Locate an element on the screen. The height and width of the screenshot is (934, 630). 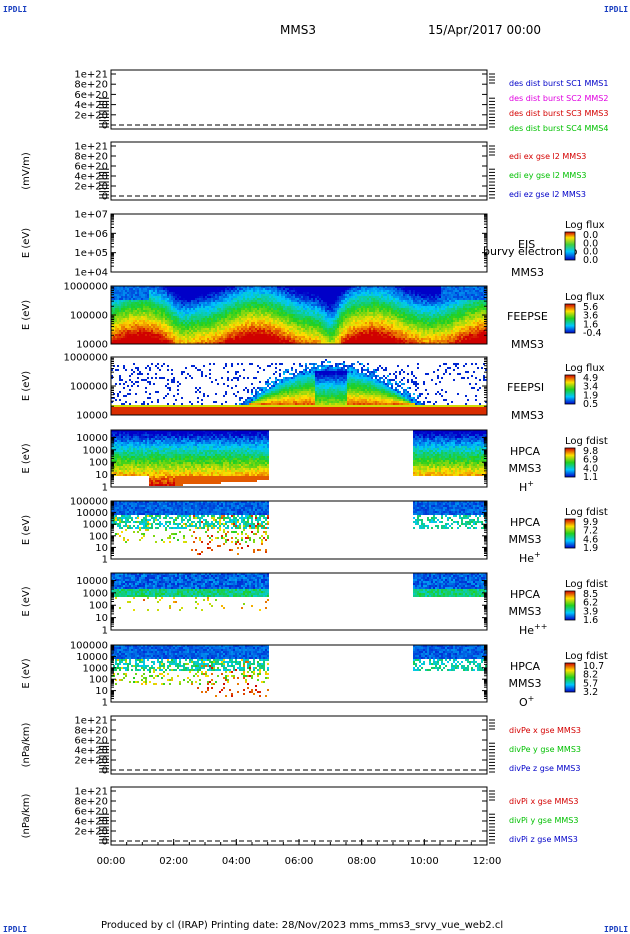
instrument-label: FEEPSI is located at coordinates (525, 387).